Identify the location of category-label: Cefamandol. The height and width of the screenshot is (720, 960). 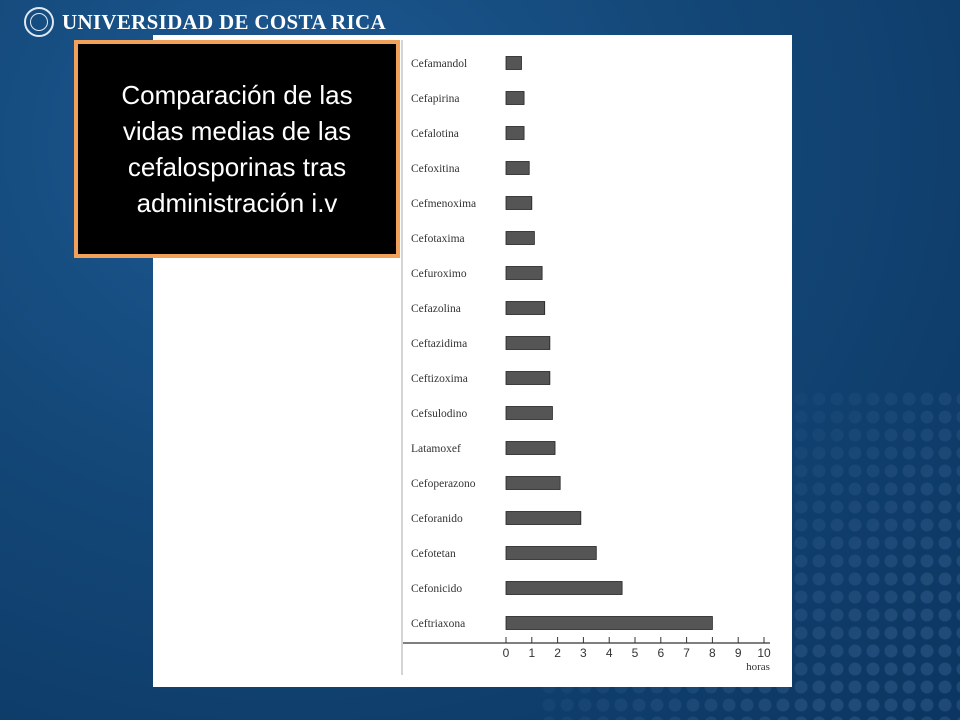
(439, 64).